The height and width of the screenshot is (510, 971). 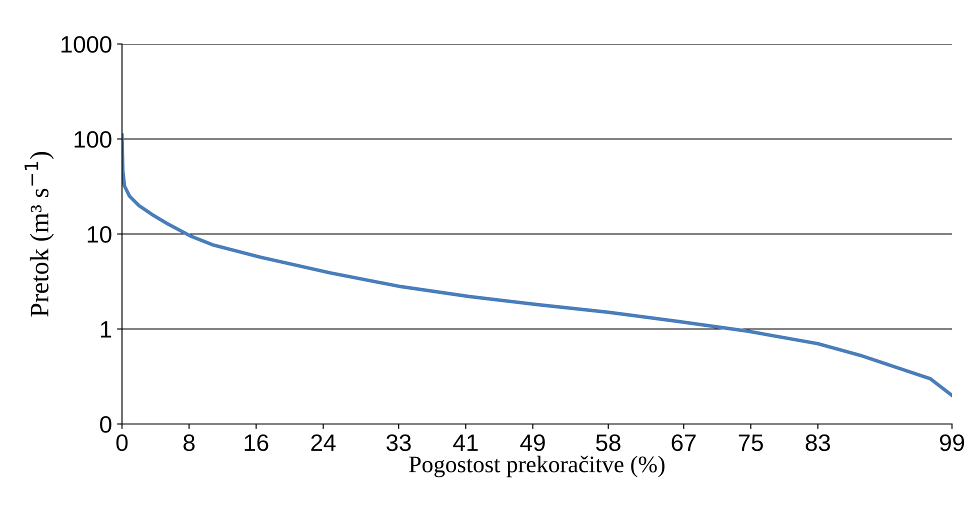 What do you see at coordinates (398, 443) in the screenshot?
I see `x-tick-label: 33` at bounding box center [398, 443].